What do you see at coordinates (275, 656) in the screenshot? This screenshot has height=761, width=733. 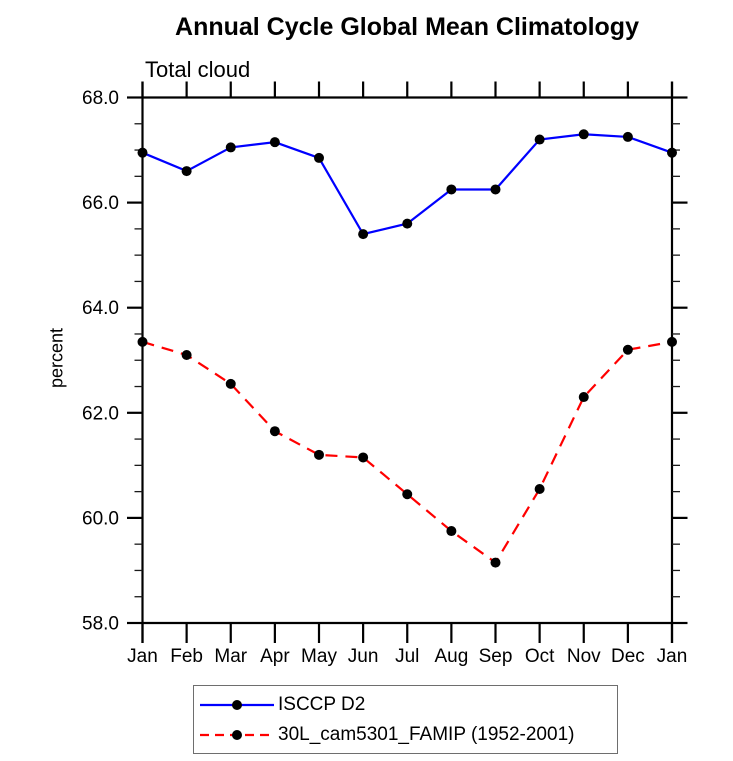 I see `x-tick-label: Apr` at bounding box center [275, 656].